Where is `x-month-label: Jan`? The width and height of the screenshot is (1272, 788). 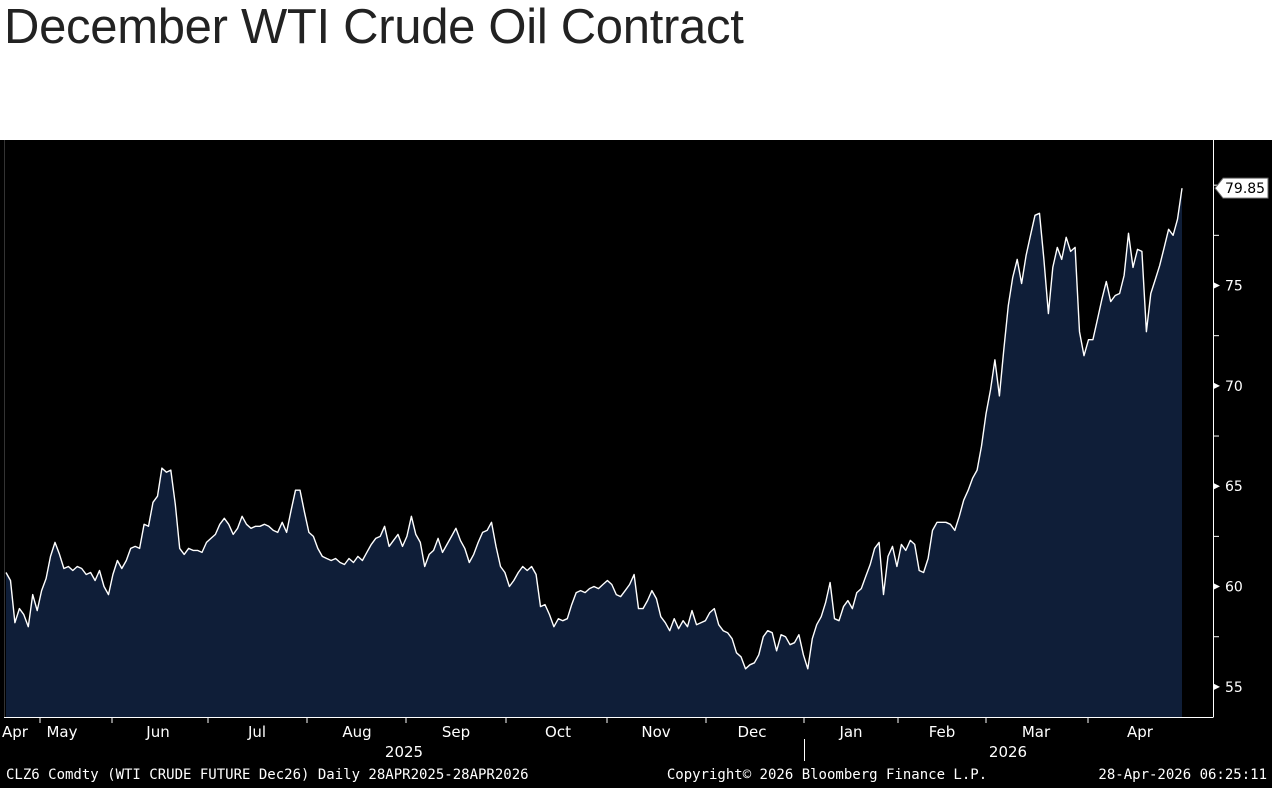 x-month-label: Jan is located at coordinates (850, 732).